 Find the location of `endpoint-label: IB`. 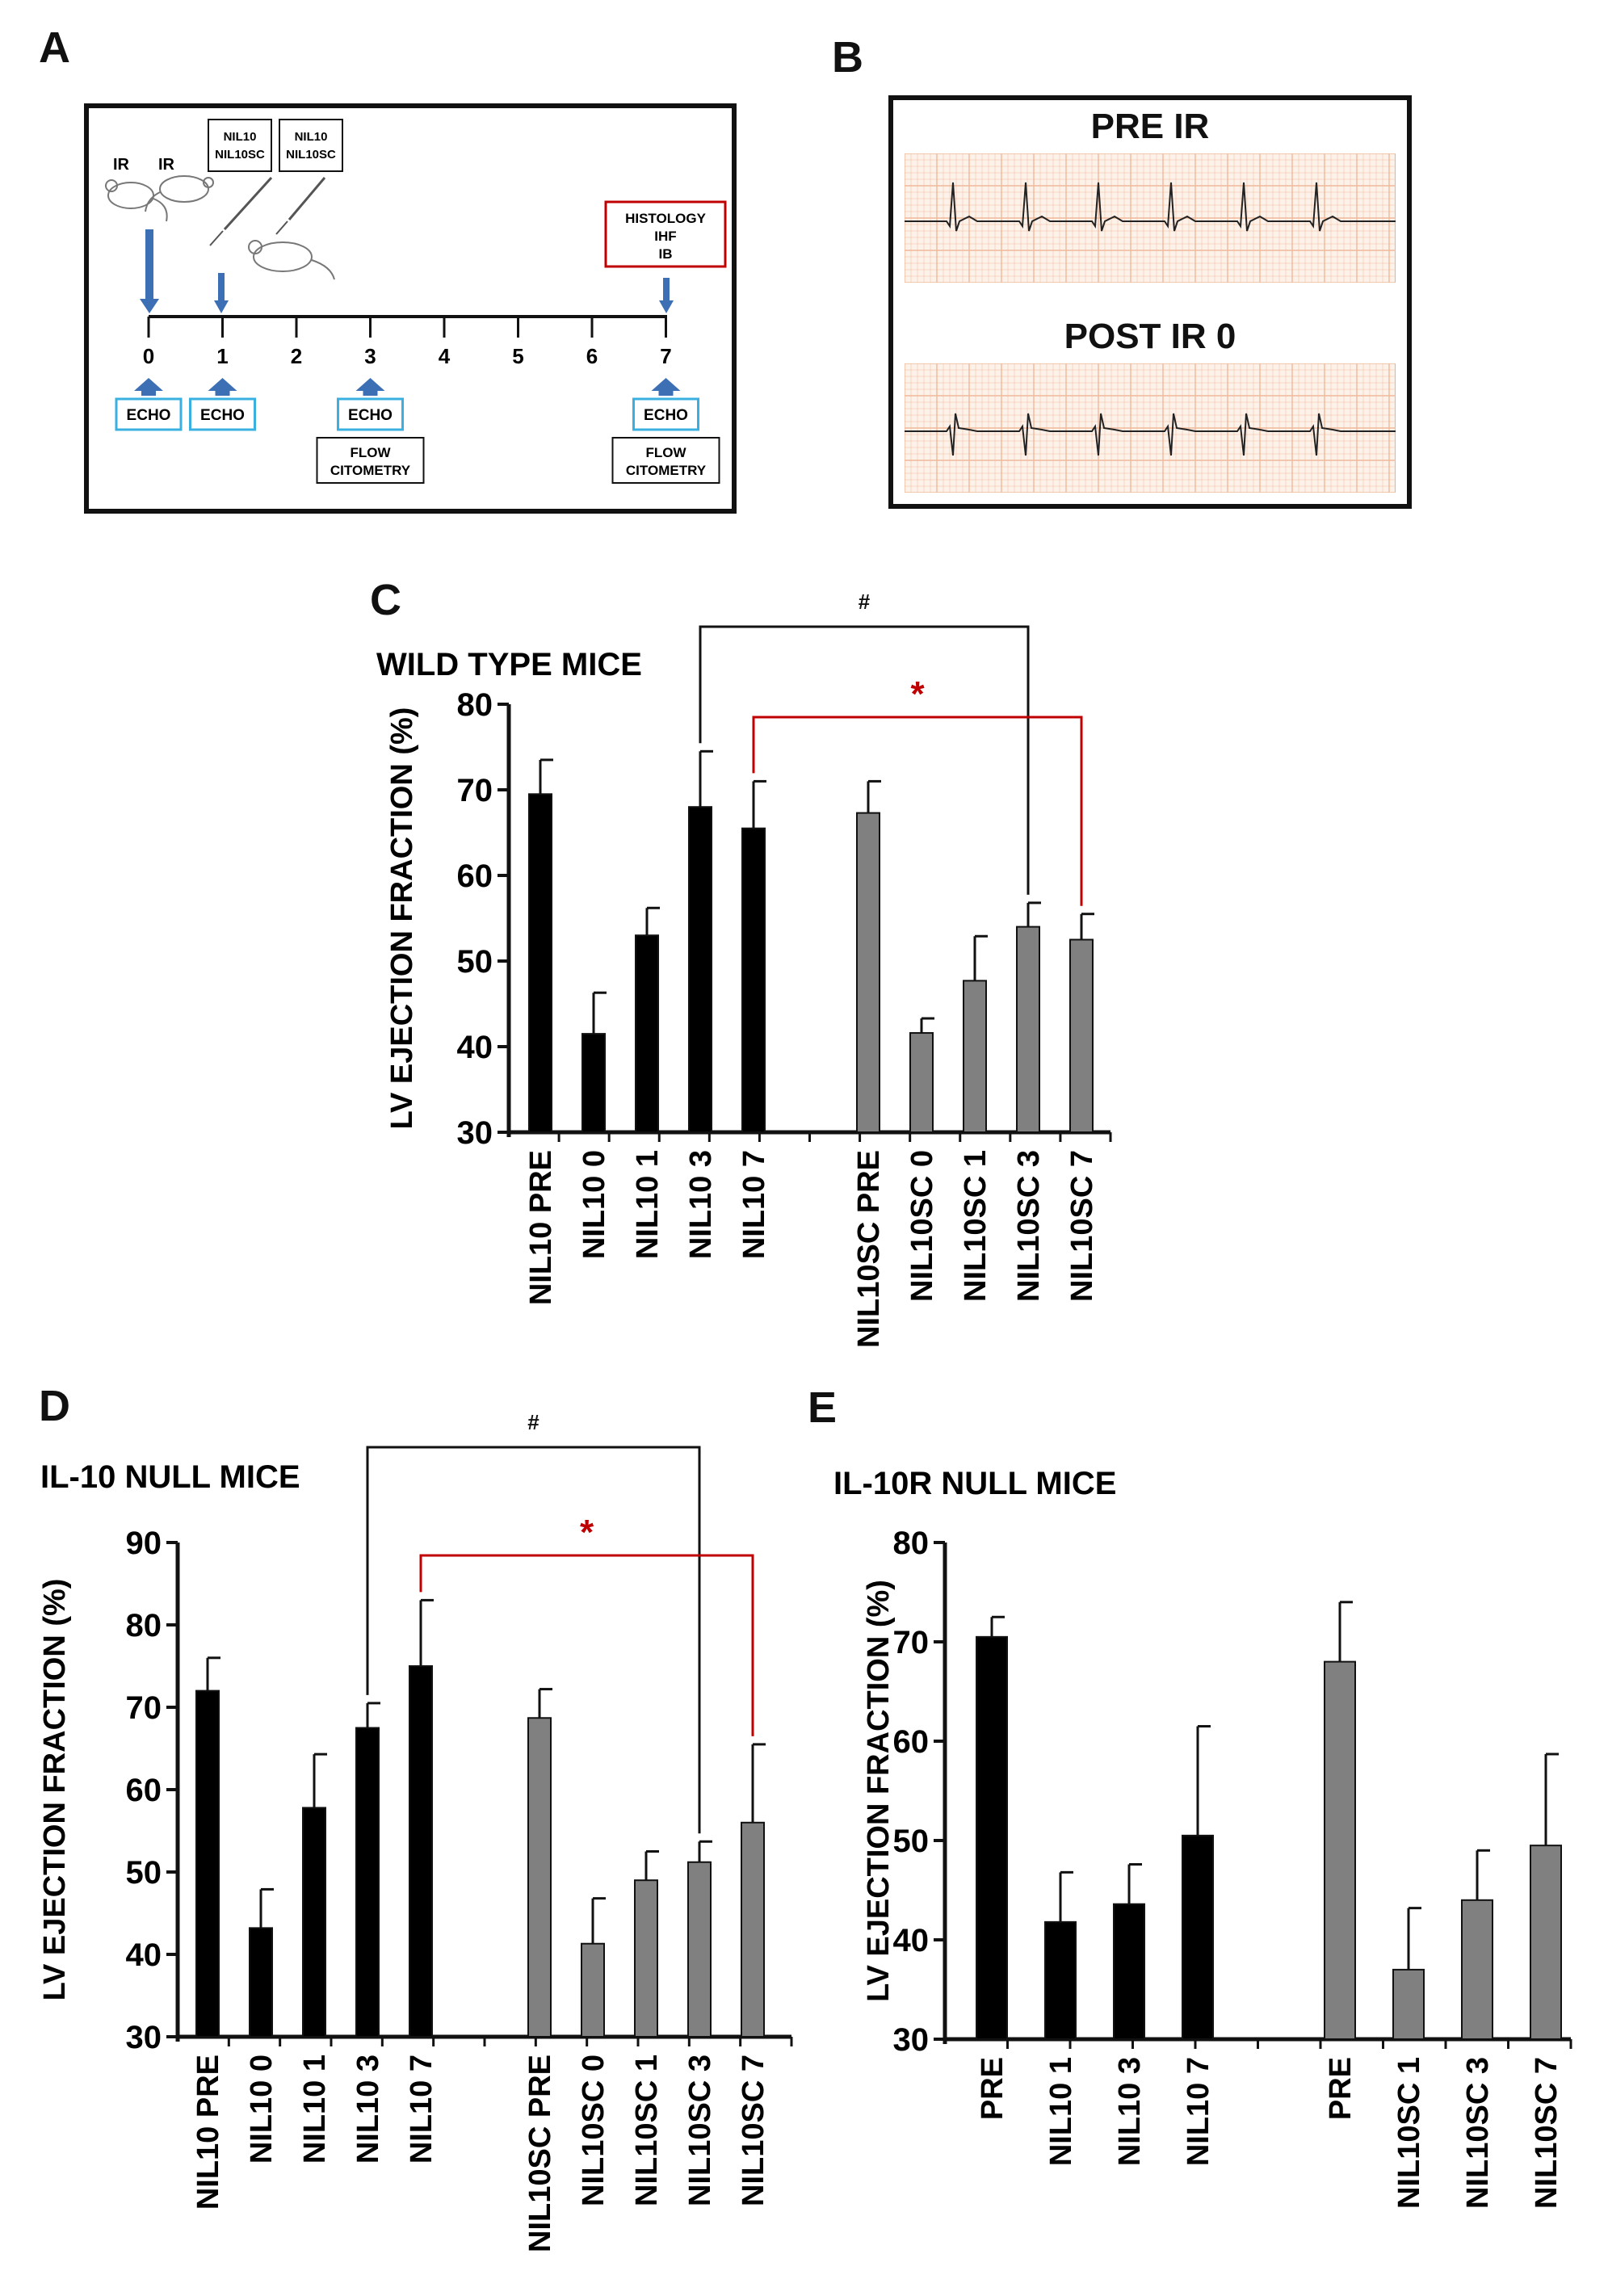

endpoint-label: IB is located at coordinates (666, 254).